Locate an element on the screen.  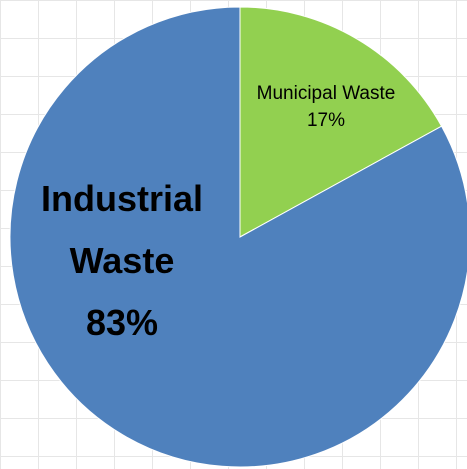
slice-percent-industrial-waste: 83% is located at coordinates (122, 322).